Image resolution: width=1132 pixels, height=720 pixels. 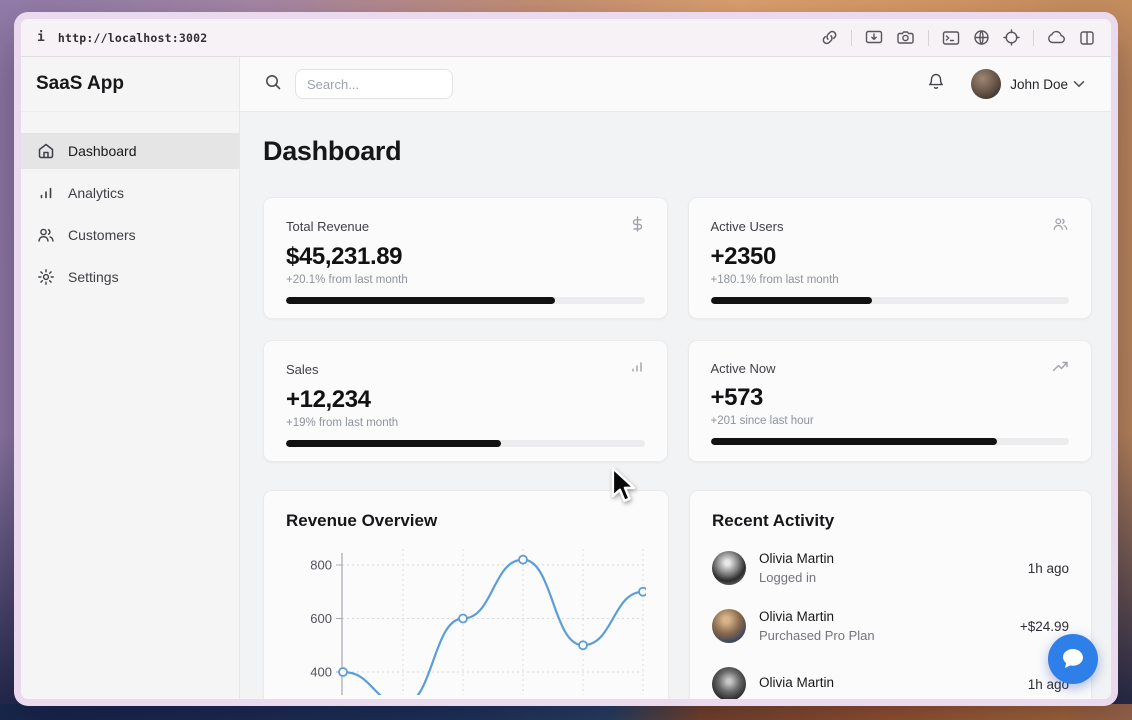 I want to click on stat-change: +20.1% from last month, so click(x=347, y=280).